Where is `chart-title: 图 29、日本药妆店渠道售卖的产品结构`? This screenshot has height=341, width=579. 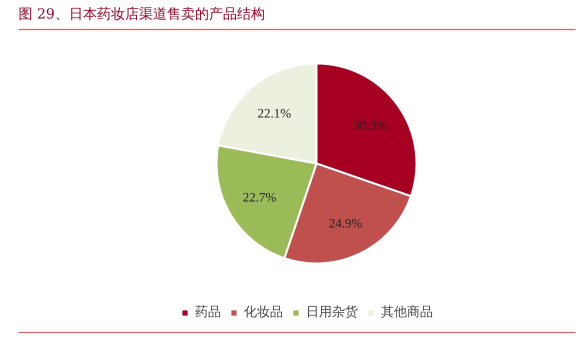 chart-title: 图 29、日本药妆店渠道售卖的产品结构 is located at coordinates (141, 14).